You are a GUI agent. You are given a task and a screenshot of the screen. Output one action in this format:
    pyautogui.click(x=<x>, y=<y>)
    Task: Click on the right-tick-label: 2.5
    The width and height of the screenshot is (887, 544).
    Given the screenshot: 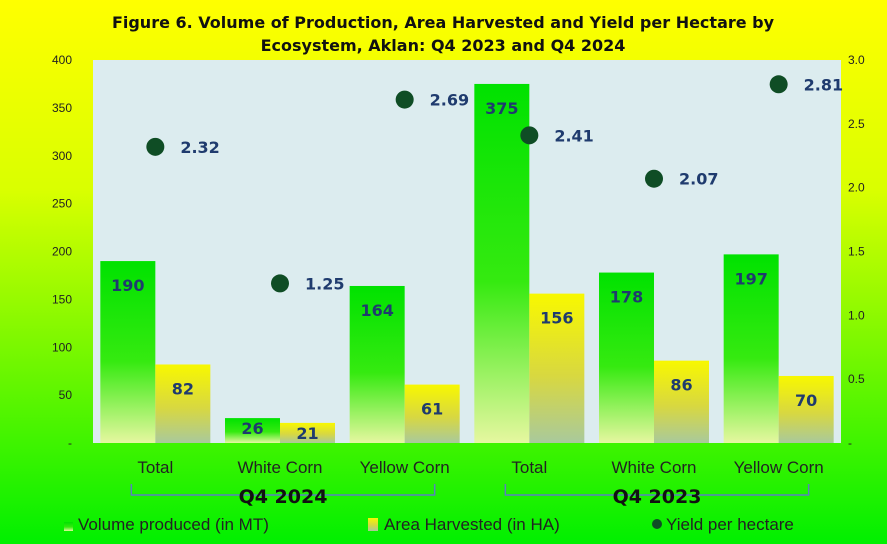 What is the action you would take?
    pyautogui.click(x=856, y=124)
    